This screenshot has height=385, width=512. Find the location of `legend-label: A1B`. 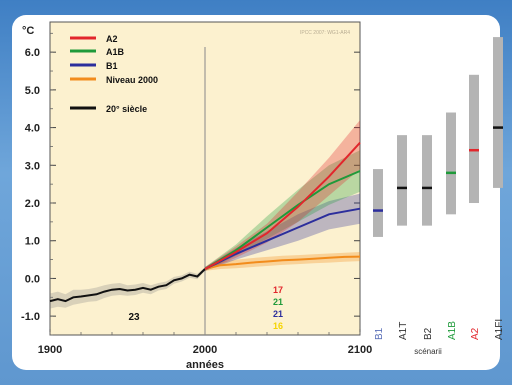

legend-label: A1B is located at coordinates (115, 52).